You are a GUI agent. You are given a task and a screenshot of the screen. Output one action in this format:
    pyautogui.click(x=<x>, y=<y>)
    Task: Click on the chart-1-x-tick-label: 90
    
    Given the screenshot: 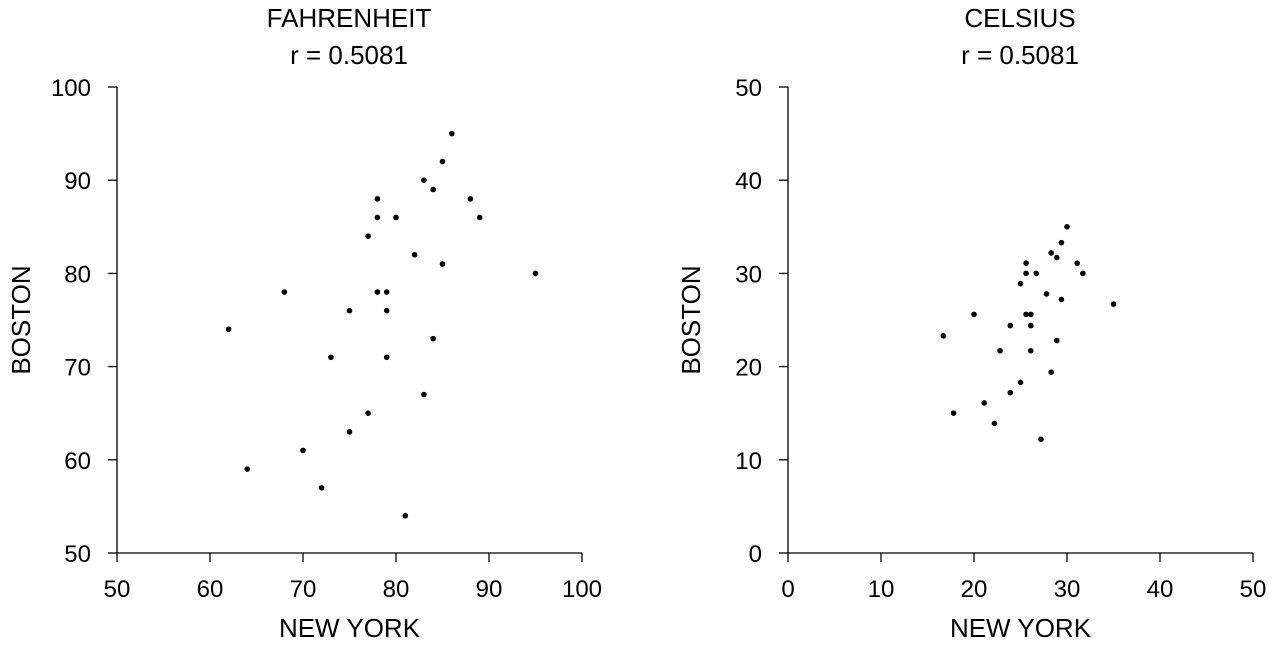 What is the action you would take?
    pyautogui.click(x=489, y=589)
    